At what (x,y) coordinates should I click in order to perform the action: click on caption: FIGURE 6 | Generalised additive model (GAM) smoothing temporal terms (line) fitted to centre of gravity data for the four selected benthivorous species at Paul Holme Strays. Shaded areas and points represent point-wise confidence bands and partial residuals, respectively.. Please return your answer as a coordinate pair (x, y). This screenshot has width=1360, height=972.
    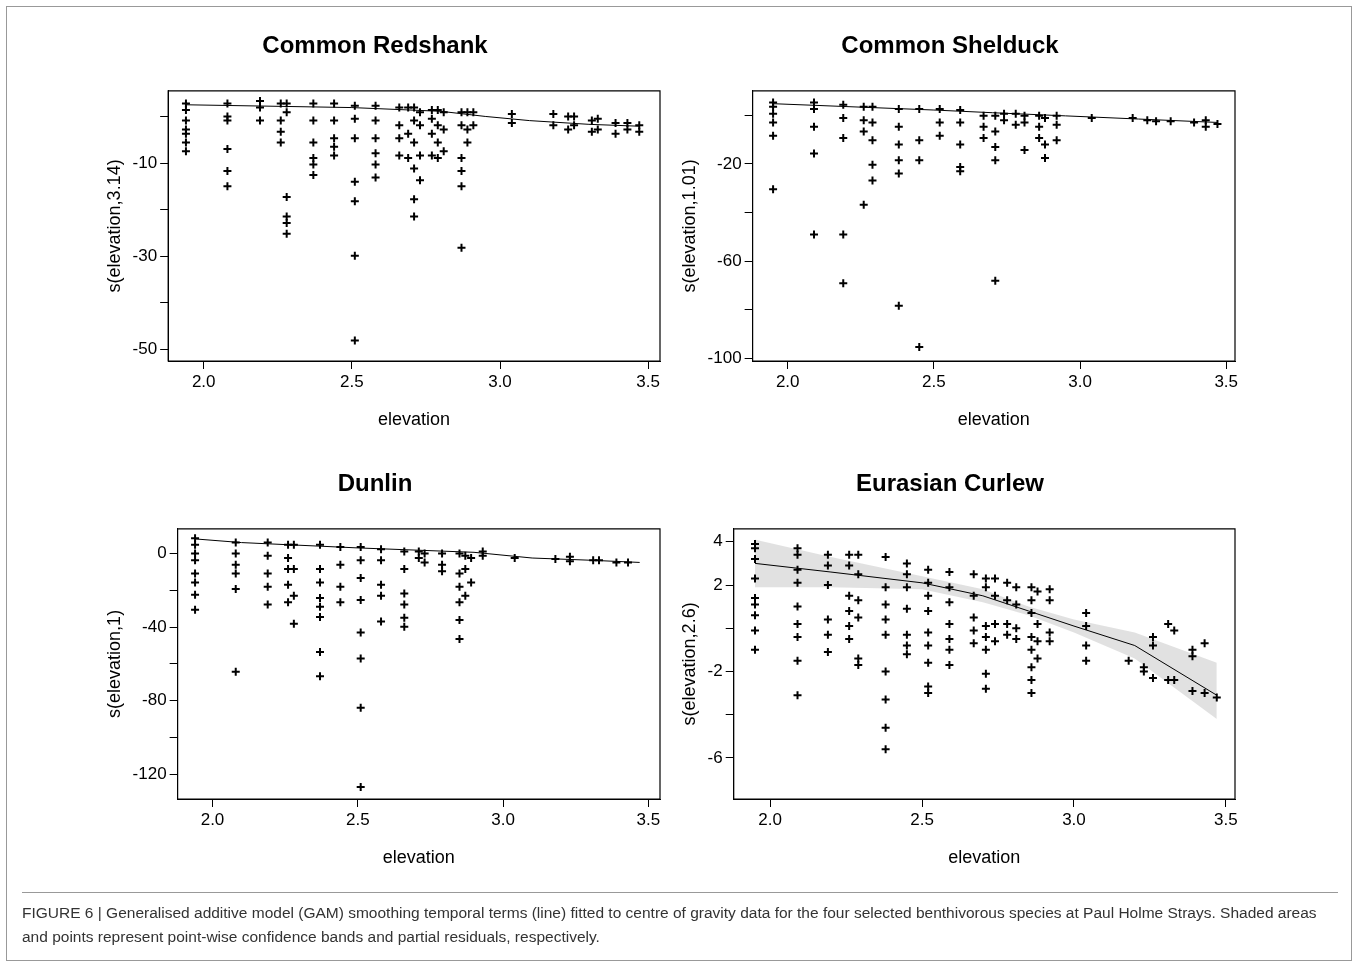
    Looking at the image, I should click on (680, 920).